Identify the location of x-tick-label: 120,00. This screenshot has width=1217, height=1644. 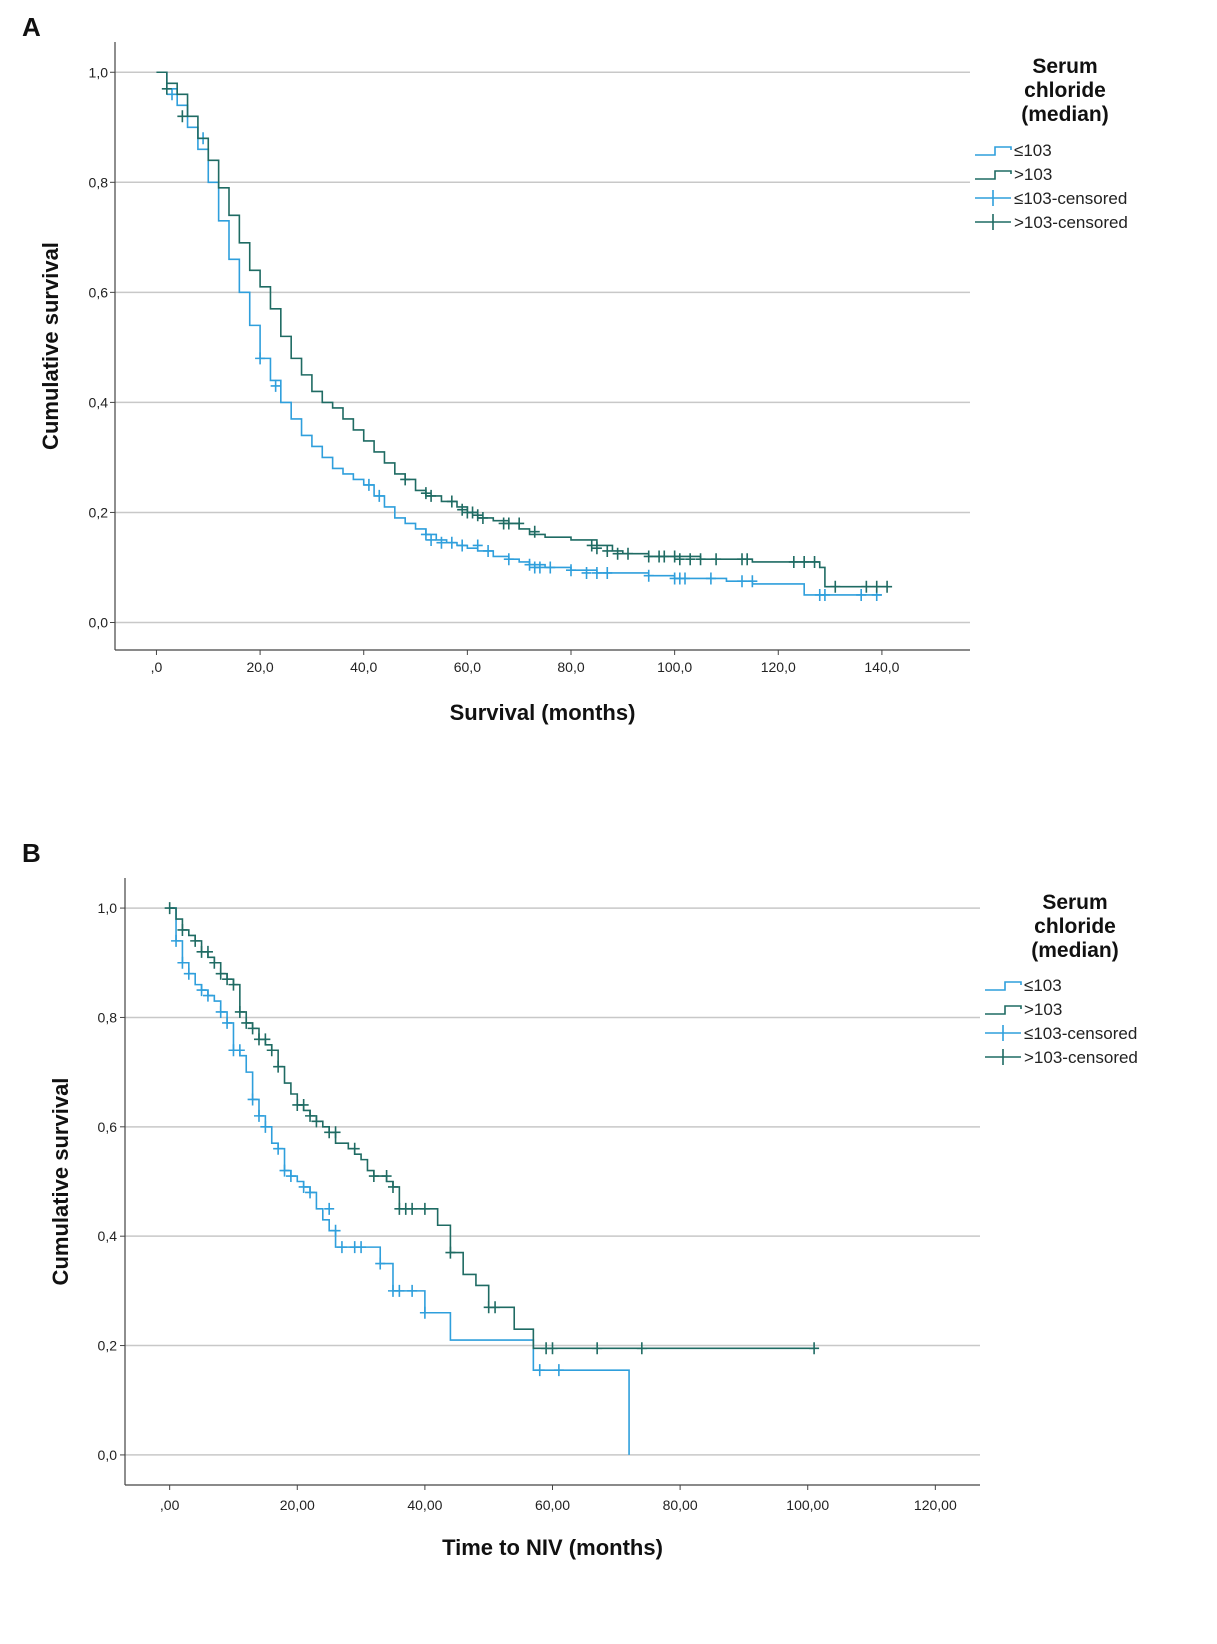
(935, 1505).